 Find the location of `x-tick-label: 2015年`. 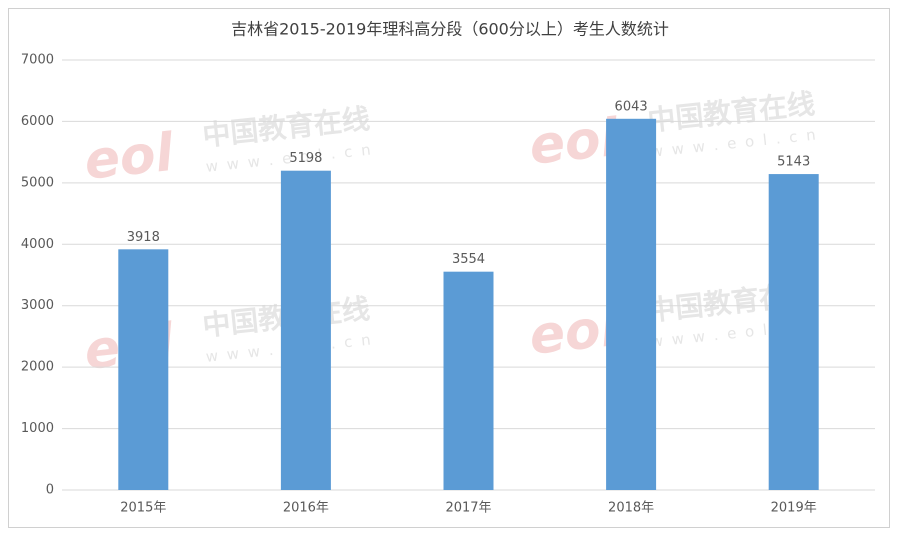

x-tick-label: 2015年 is located at coordinates (143, 508).